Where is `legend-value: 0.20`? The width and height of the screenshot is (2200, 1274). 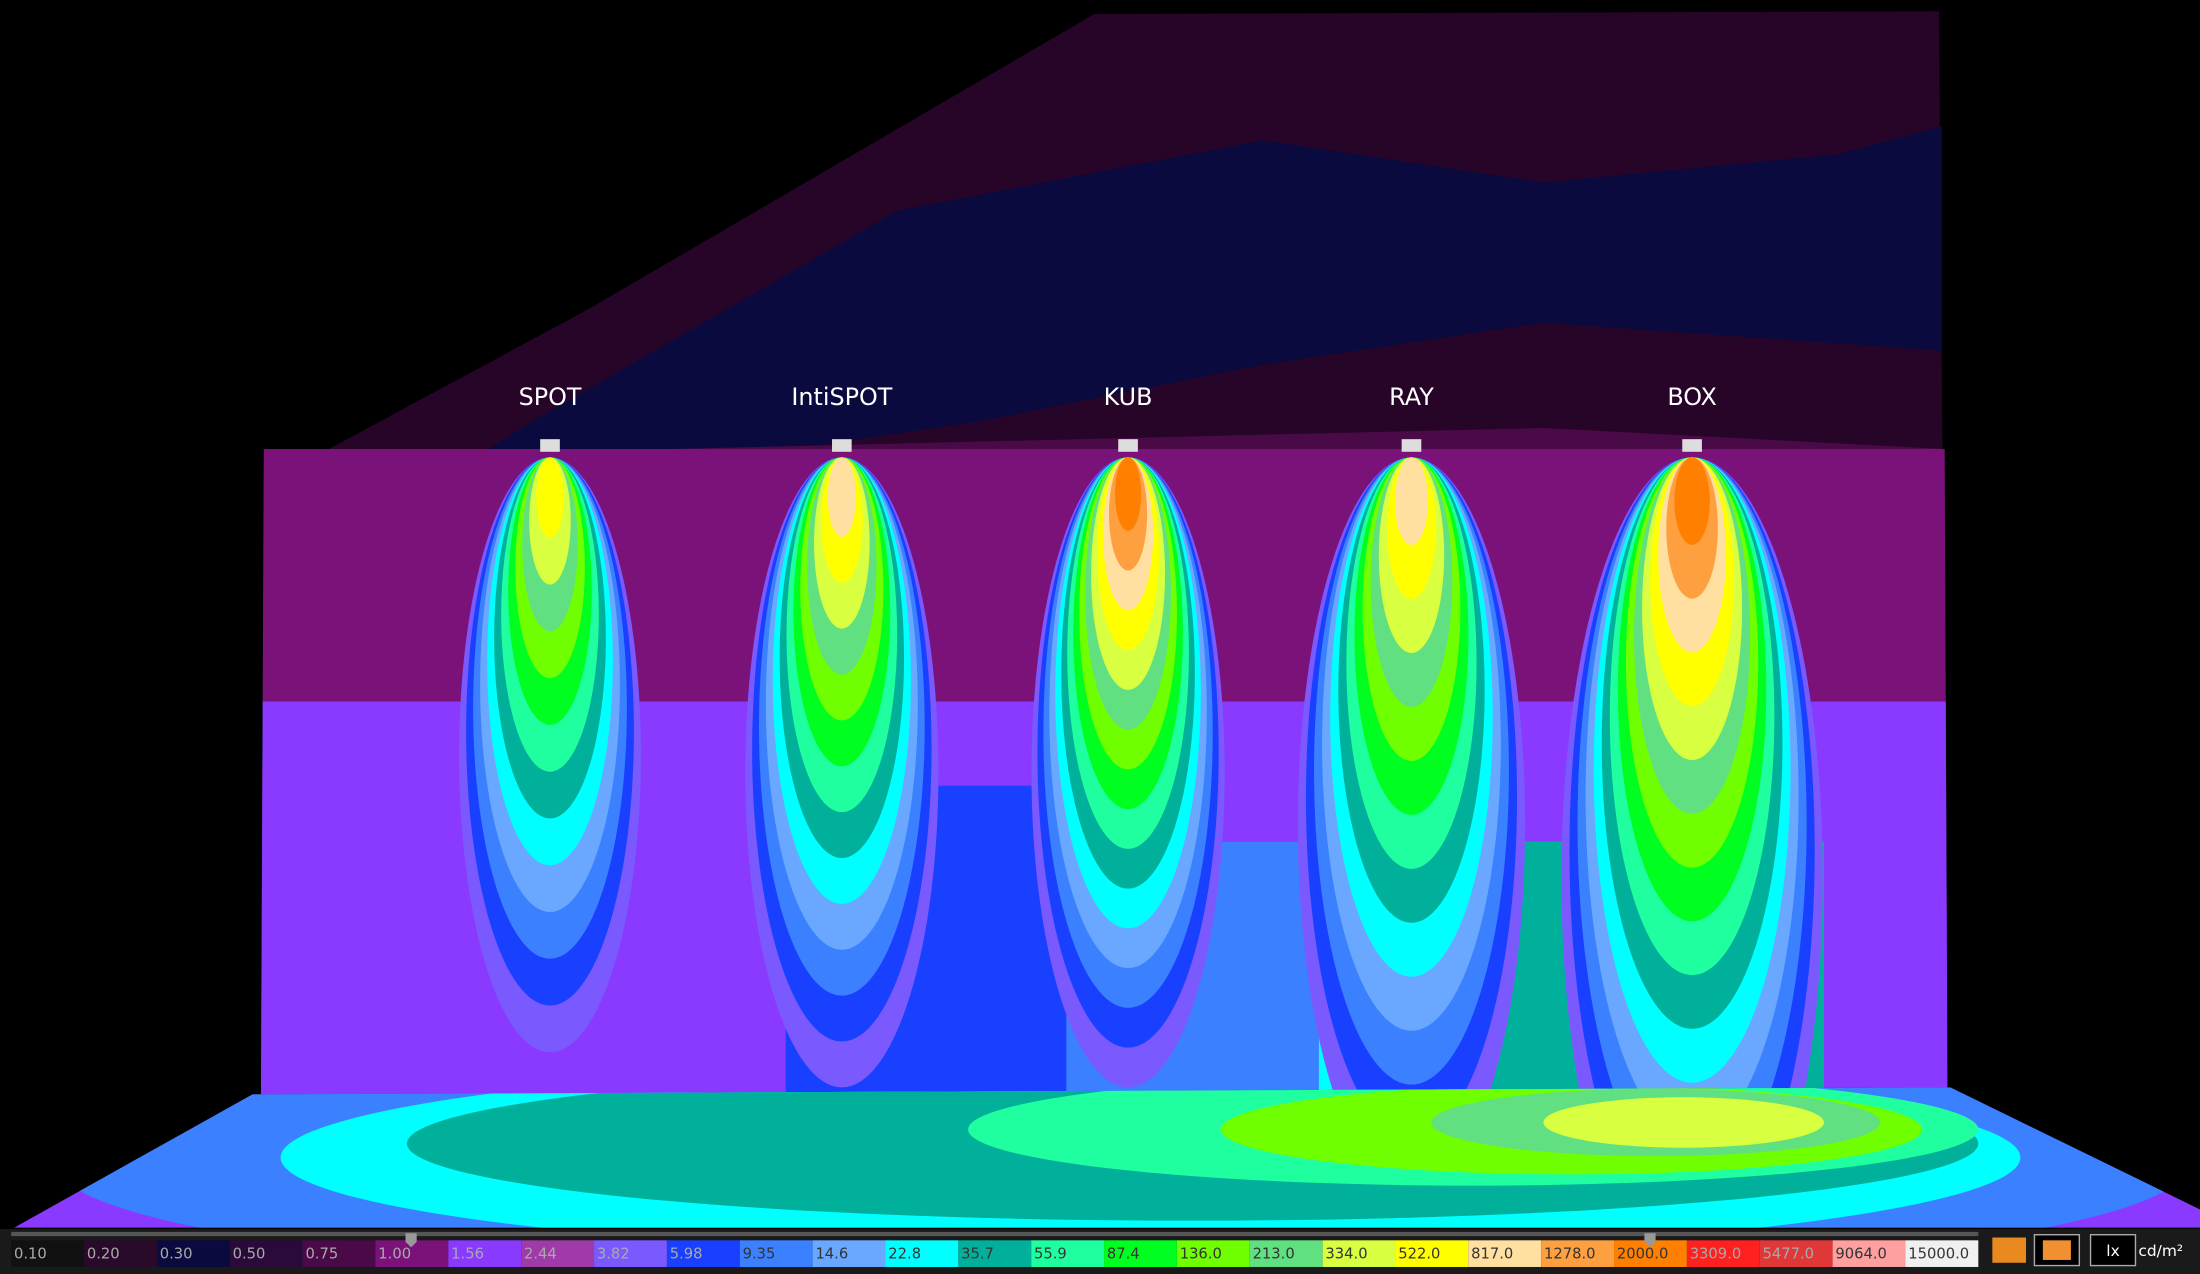 legend-value: 0.20 is located at coordinates (103, 1253).